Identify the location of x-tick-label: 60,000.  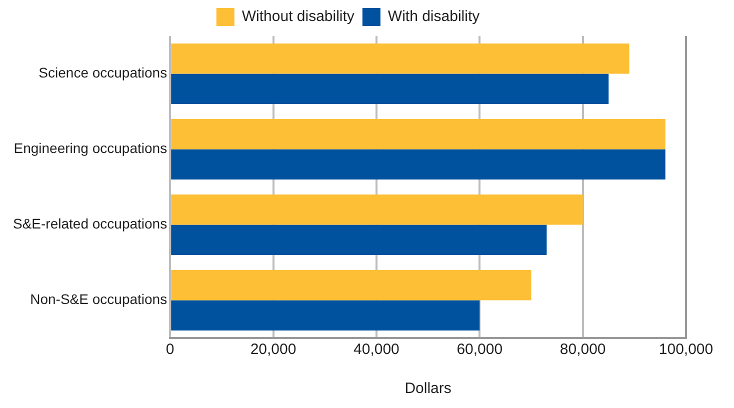
(479, 349).